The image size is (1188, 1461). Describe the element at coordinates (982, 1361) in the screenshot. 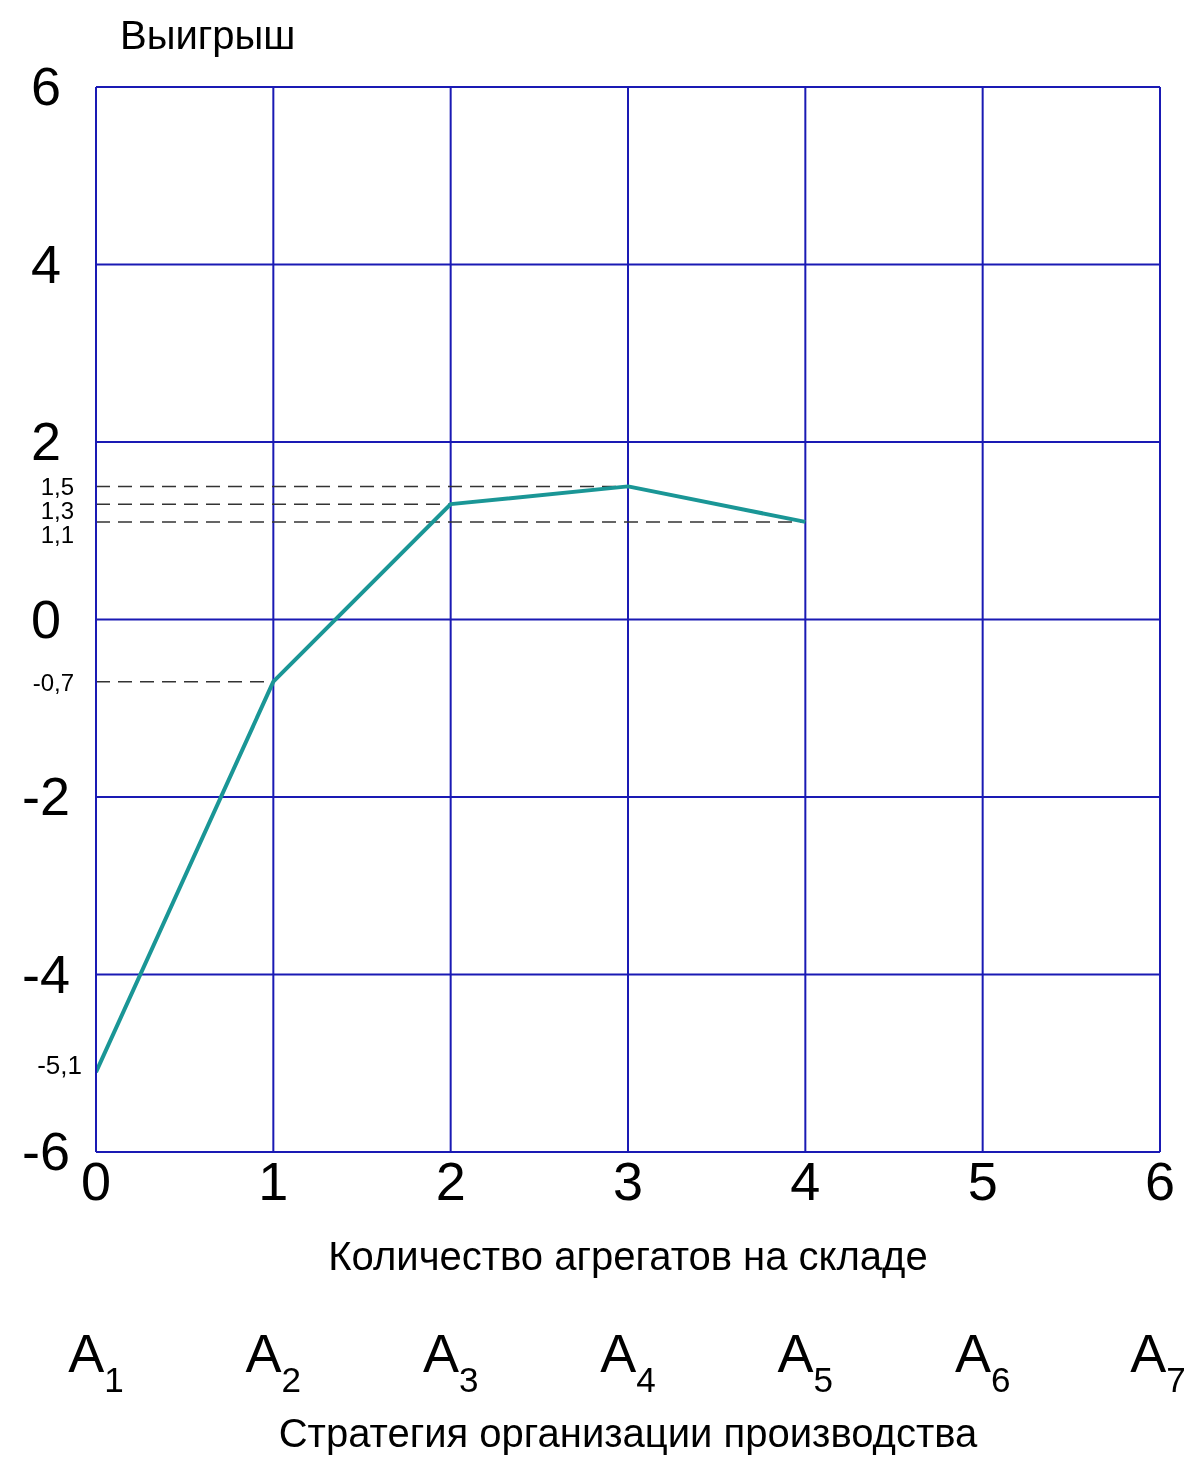

I see `text: A$_{6}$` at that location.